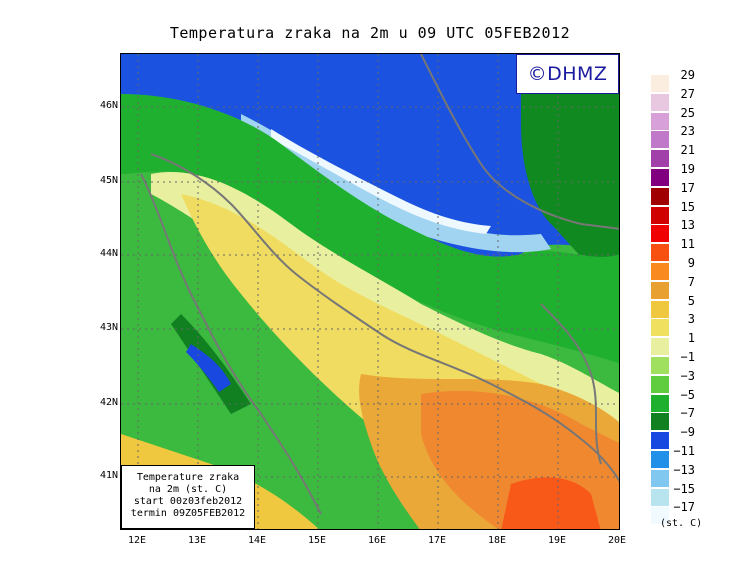 This screenshot has height=582, width=740. What do you see at coordinates (684, 451) in the screenshot?
I see `legend-label: −11` at bounding box center [684, 451].